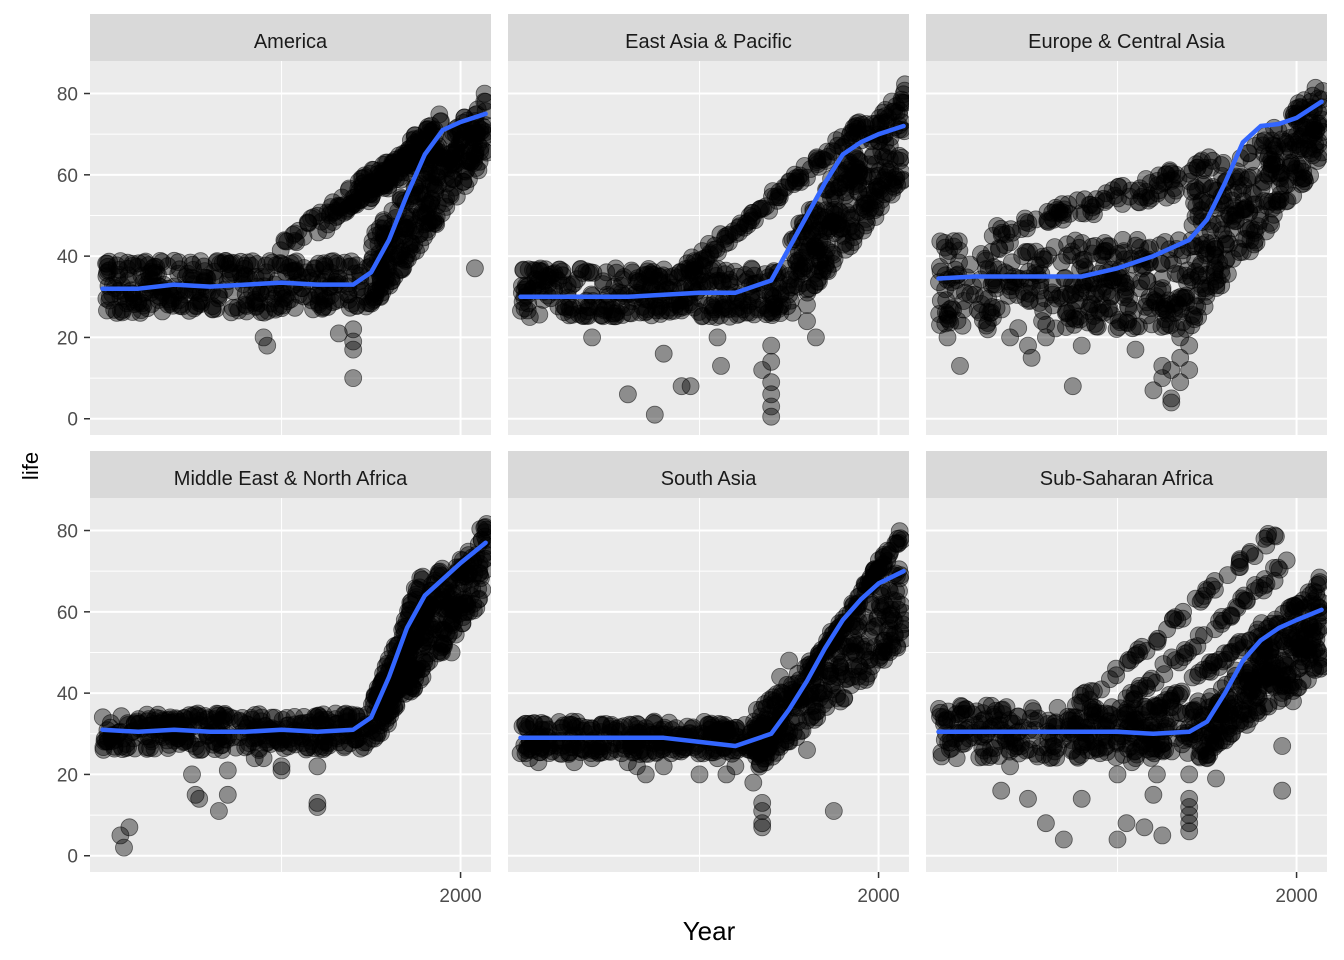  What do you see at coordinates (294, 201) in the screenshot?
I see `smooth-line` at bounding box center [294, 201].